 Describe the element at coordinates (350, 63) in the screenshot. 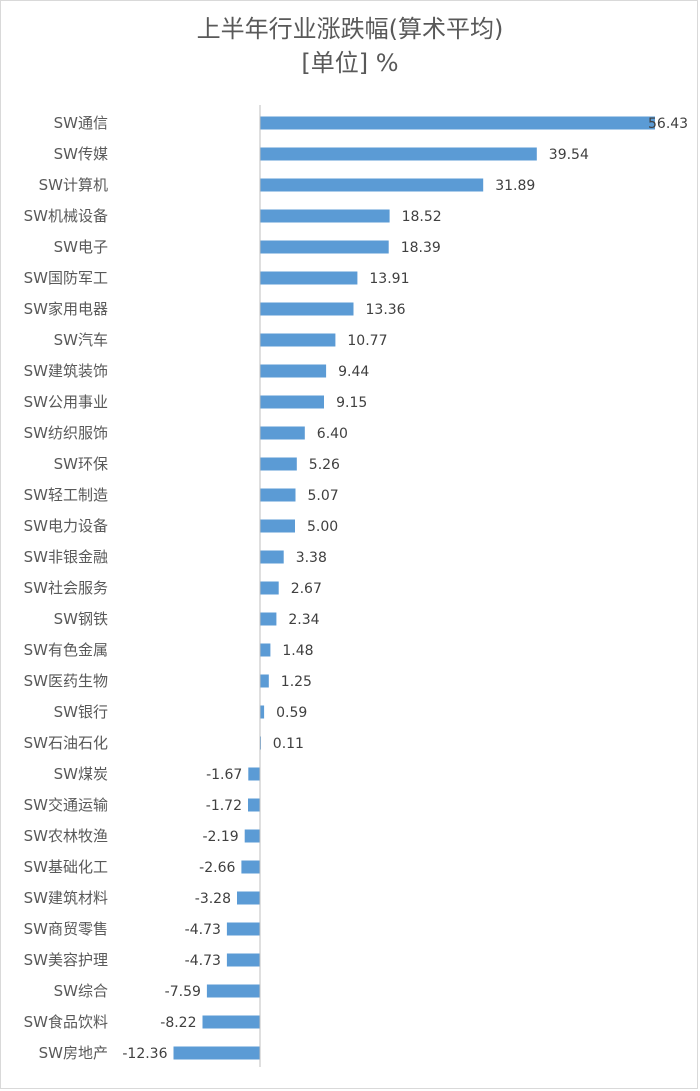

I see `chart-subtitle: [单位] %` at that location.